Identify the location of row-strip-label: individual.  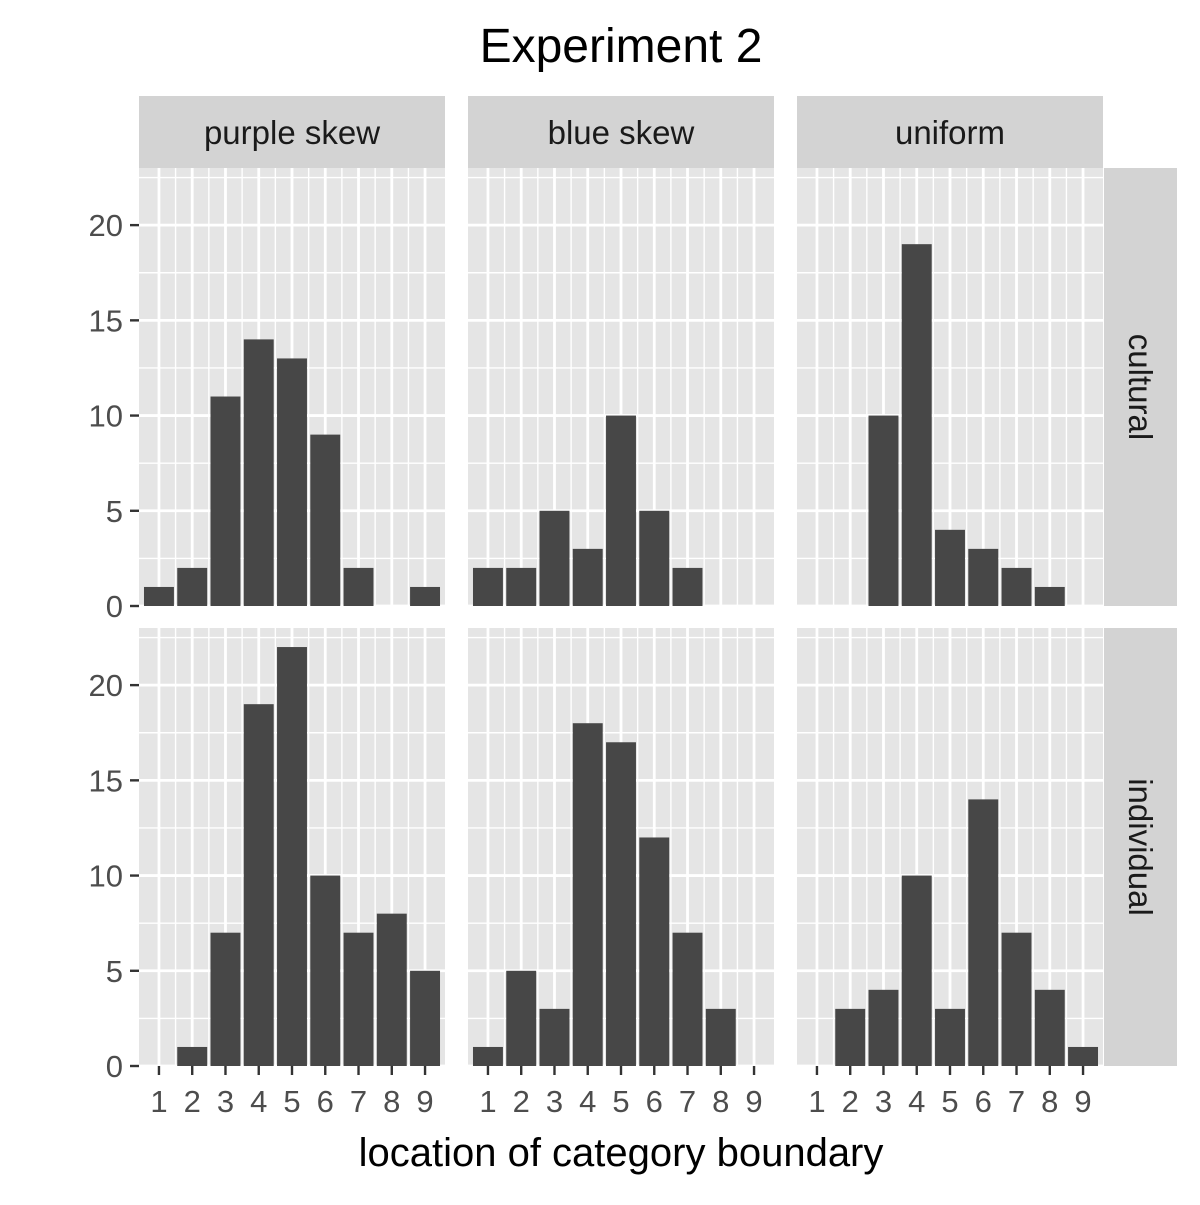
(1140, 847).